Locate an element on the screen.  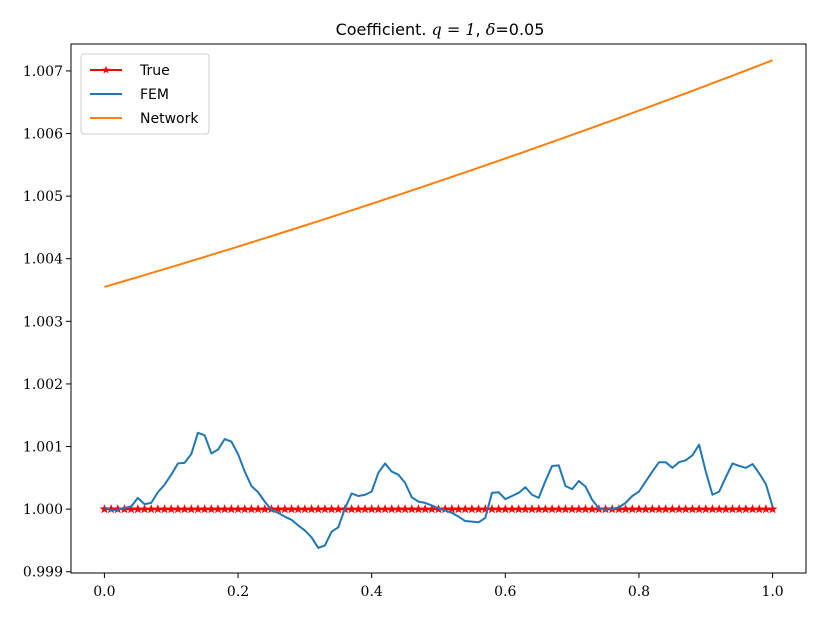
y-tick-label: 1.001 is located at coordinates (43, 448).